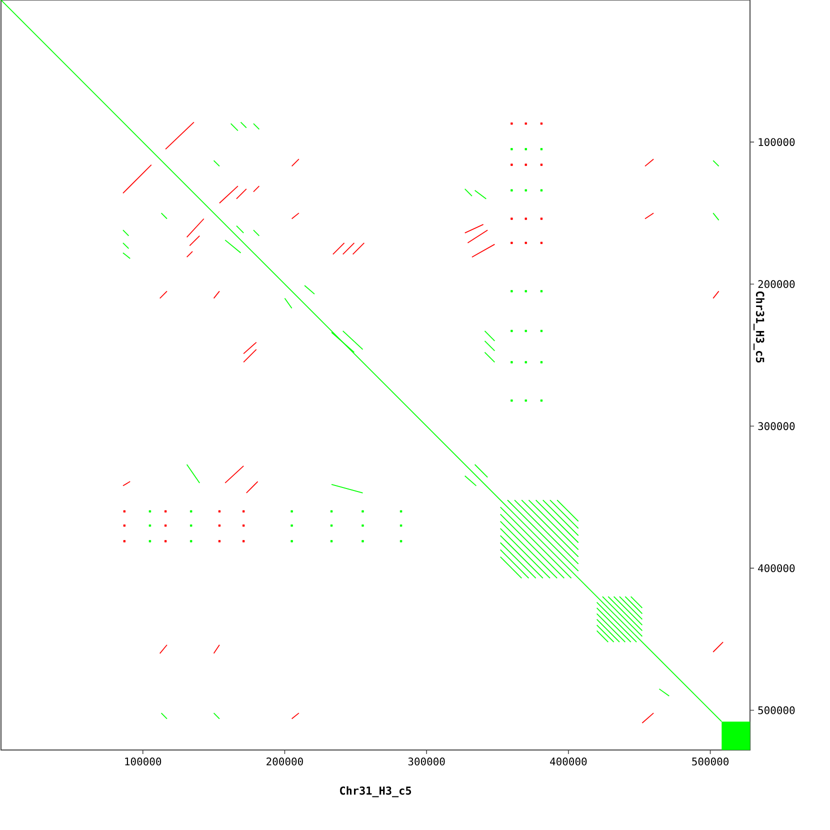 The image size is (830, 830). What do you see at coordinates (143, 762) in the screenshot?
I see `x-tick-label: 100000` at bounding box center [143, 762].